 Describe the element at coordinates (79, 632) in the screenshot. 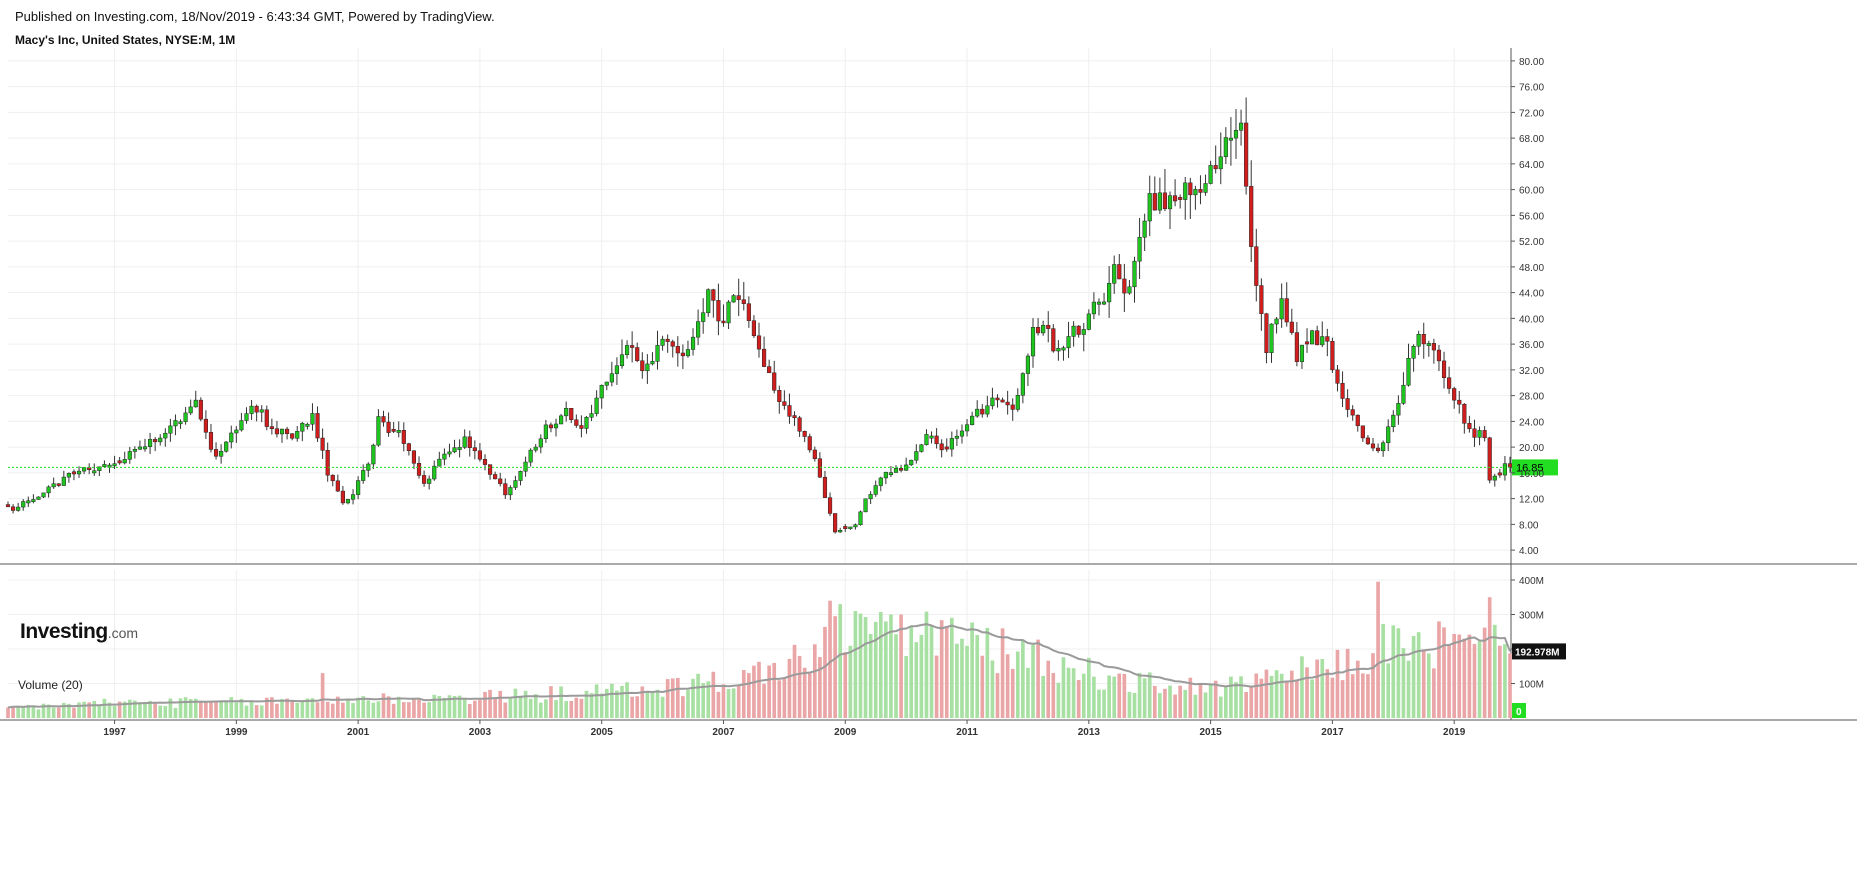

I see `investing-logo: Investing.com` at that location.